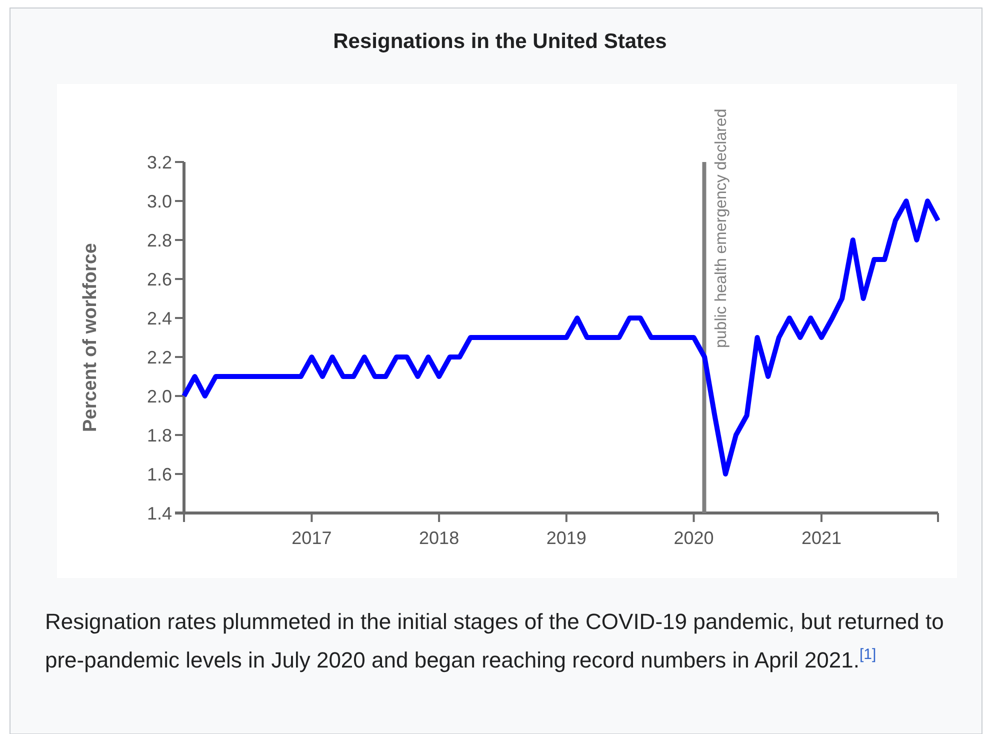 The height and width of the screenshot is (734, 984). I want to click on x-tick-label: 2017, so click(312, 538).